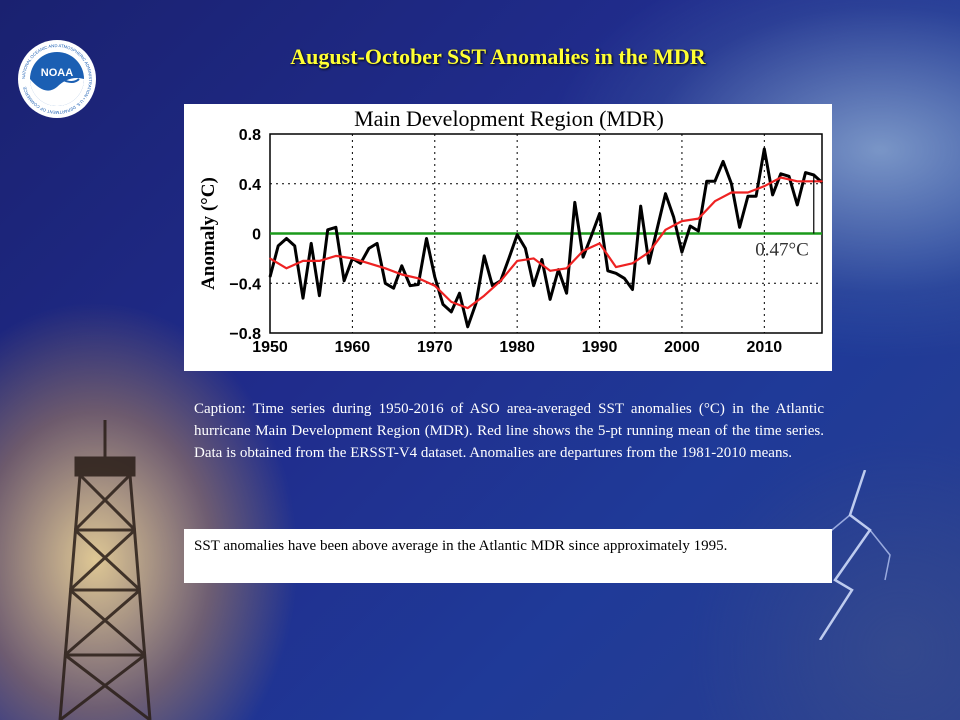 The height and width of the screenshot is (720, 960). What do you see at coordinates (270, 347) in the screenshot?
I see `x-tick-label: 1950` at bounding box center [270, 347].